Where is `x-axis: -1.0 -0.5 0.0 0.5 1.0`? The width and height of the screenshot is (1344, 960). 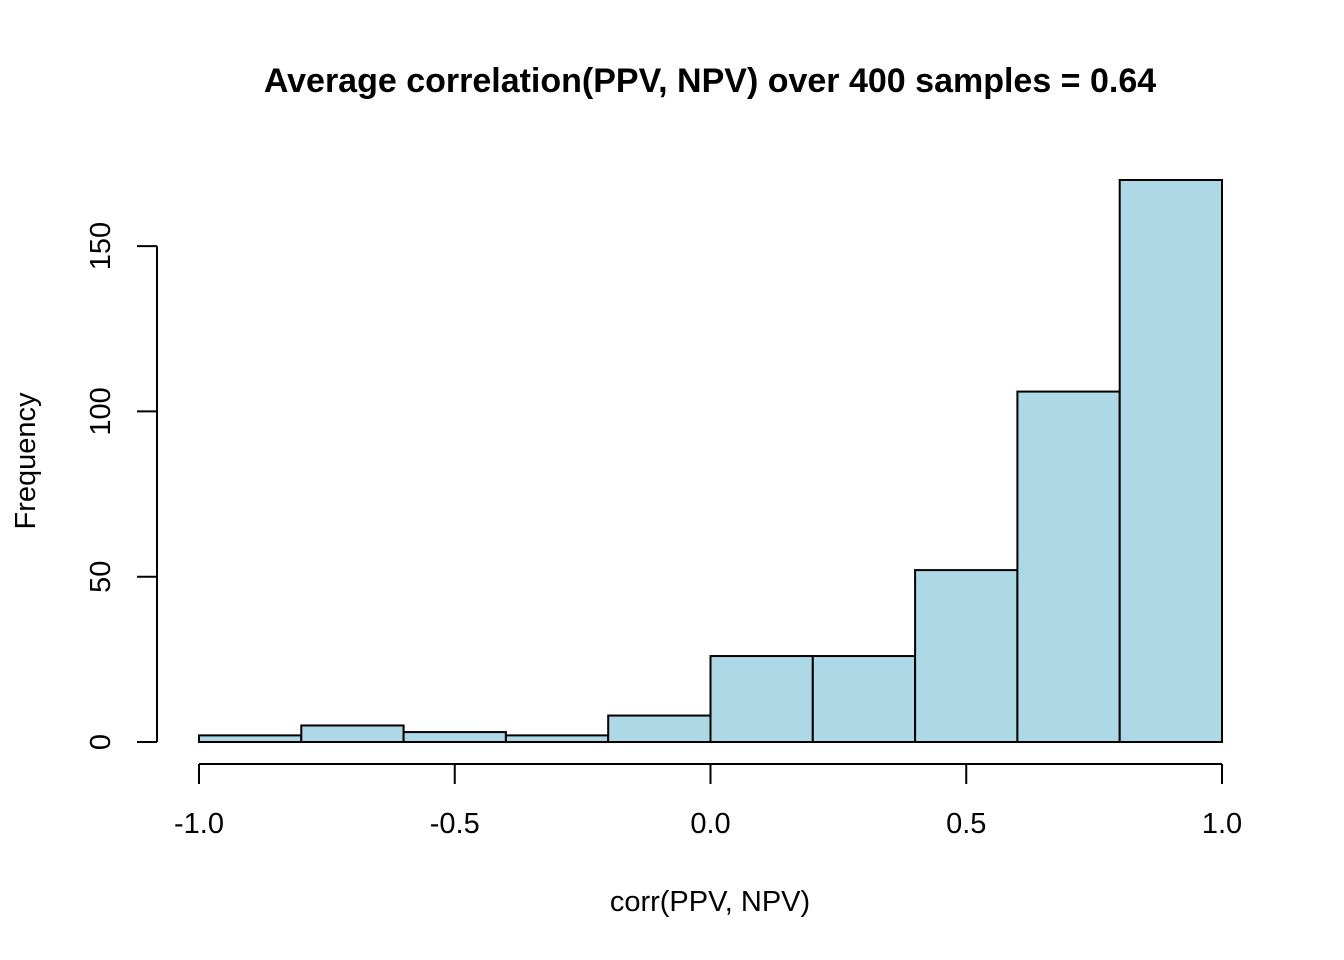 x-axis: -1.0 -0.5 0.0 0.5 1.0 is located at coordinates (708, 801).